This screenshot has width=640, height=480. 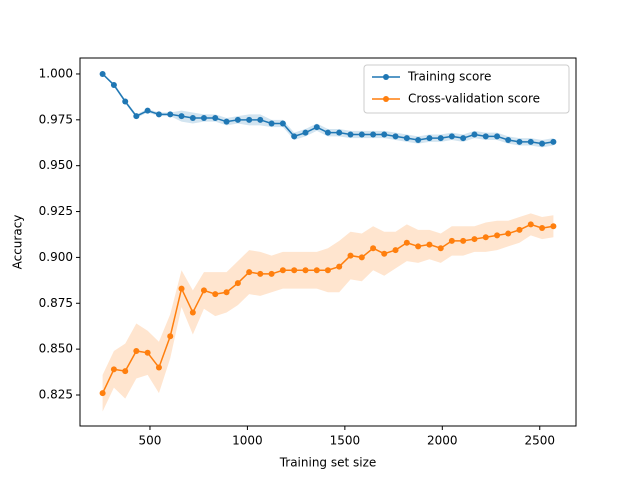 I want to click on y-tick-label: 1.000, so click(x=56, y=73).